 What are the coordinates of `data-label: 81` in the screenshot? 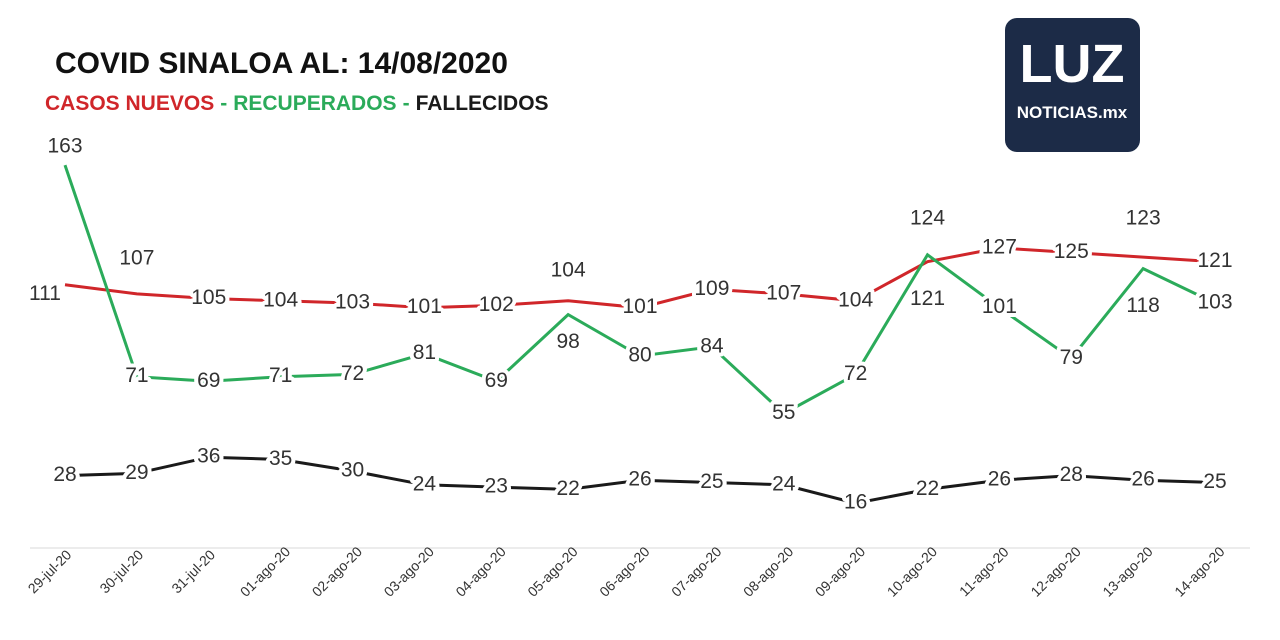 It's located at (424, 352).